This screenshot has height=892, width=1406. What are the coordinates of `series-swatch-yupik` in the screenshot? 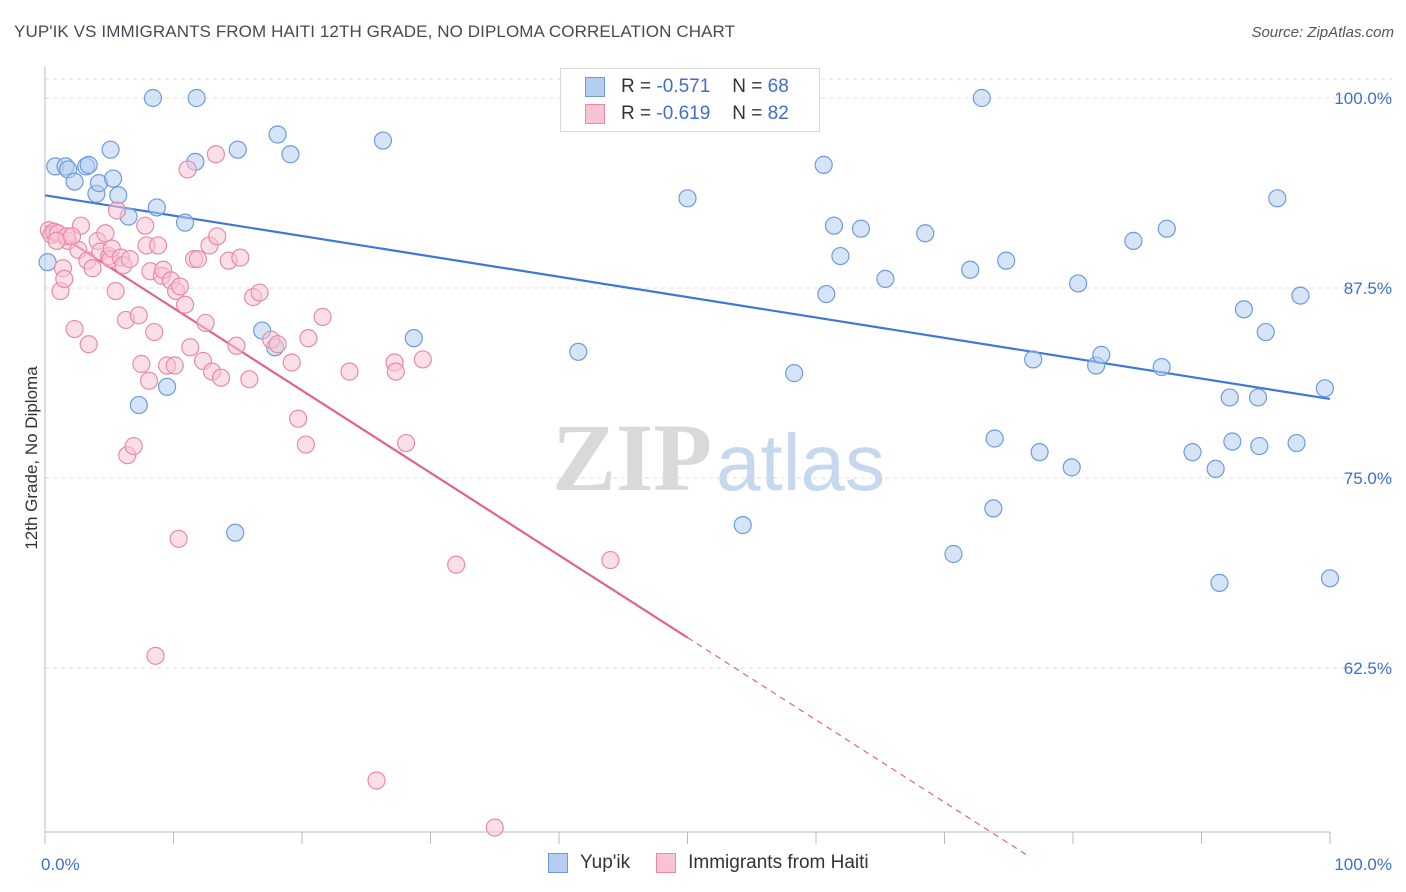 It's located at (558, 863).